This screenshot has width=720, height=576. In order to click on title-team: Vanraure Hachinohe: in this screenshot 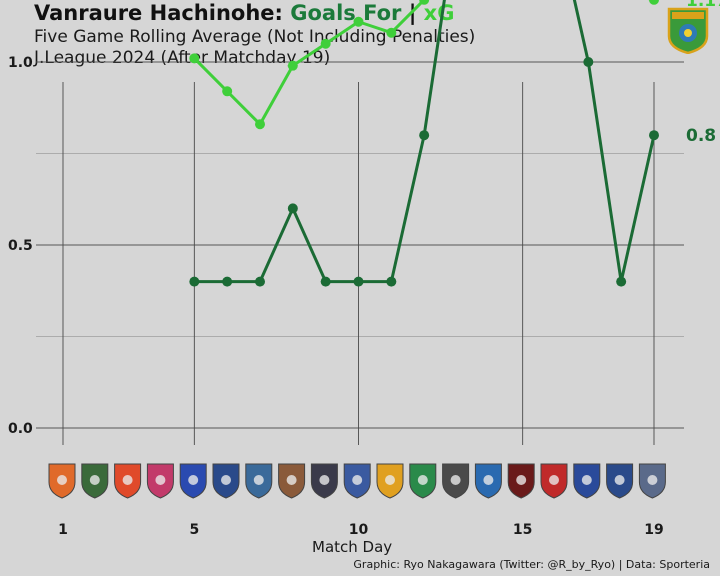, I will do `click(158, 13)`.